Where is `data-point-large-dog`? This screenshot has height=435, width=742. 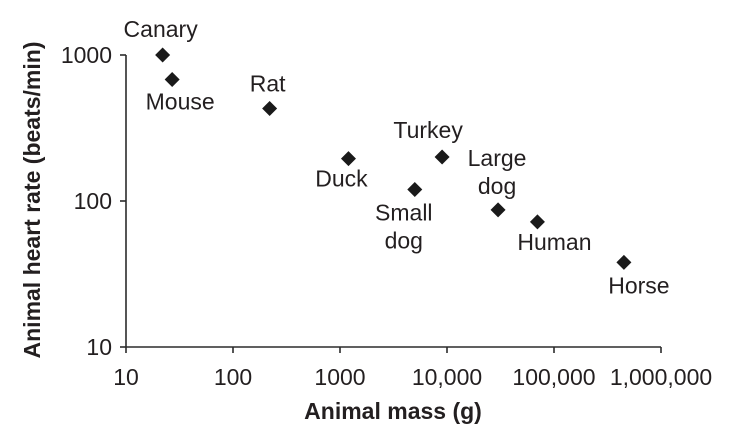
data-point-large-dog is located at coordinates (498, 210).